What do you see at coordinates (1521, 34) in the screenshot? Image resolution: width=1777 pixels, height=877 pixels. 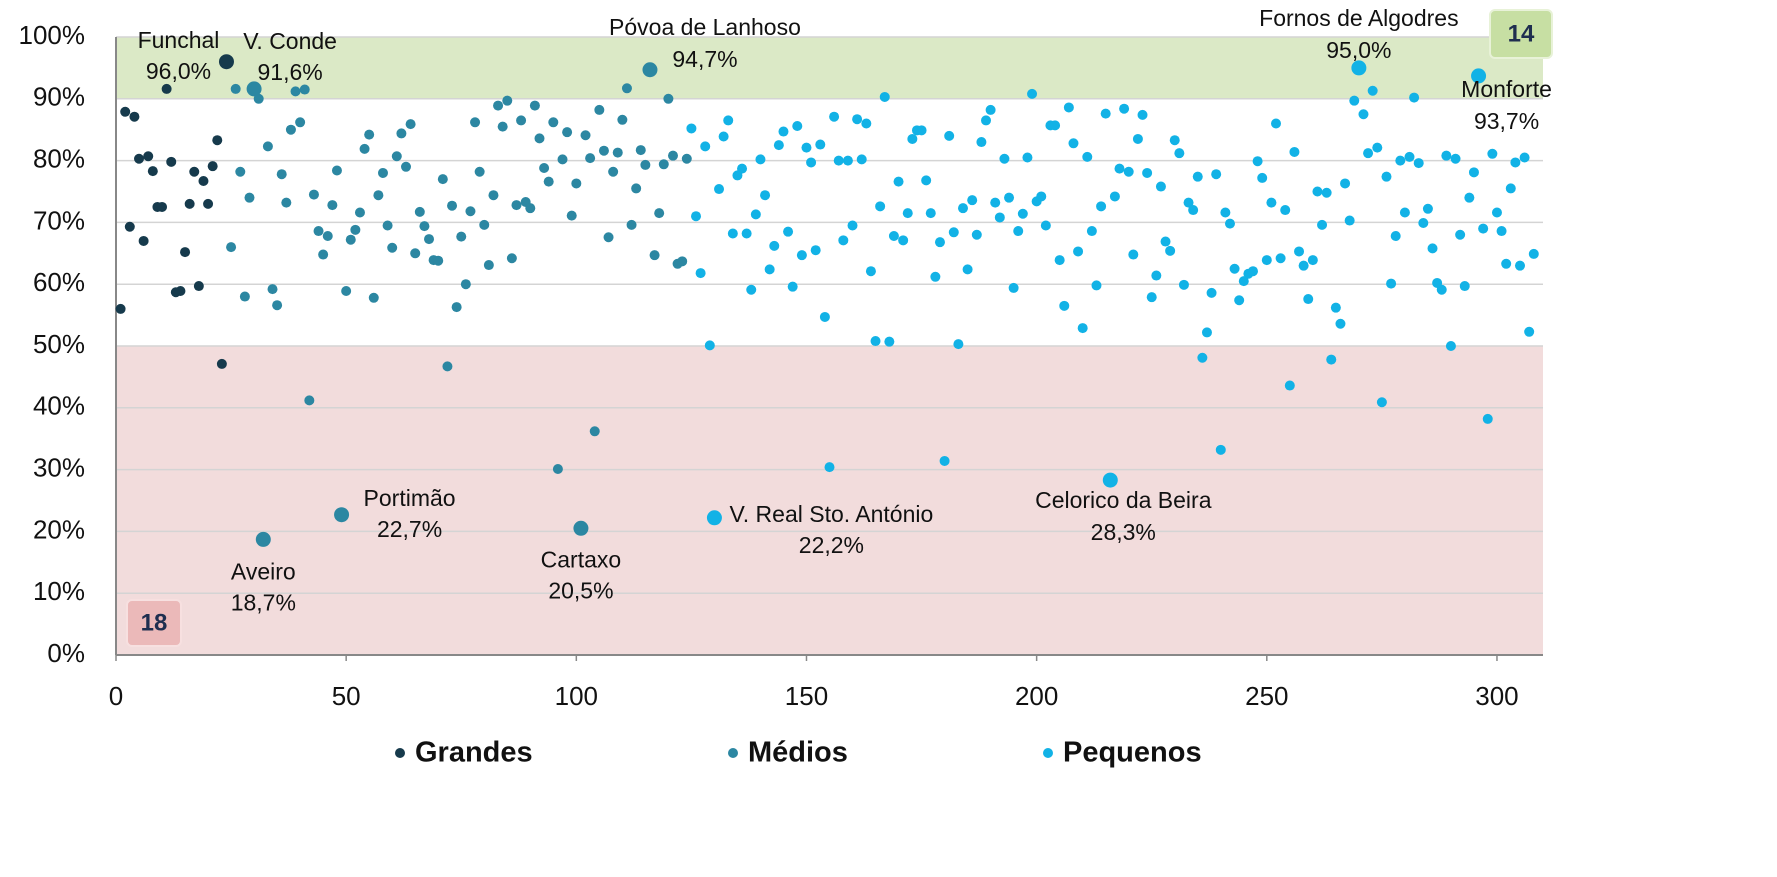 I see `count-badge` at bounding box center [1521, 34].